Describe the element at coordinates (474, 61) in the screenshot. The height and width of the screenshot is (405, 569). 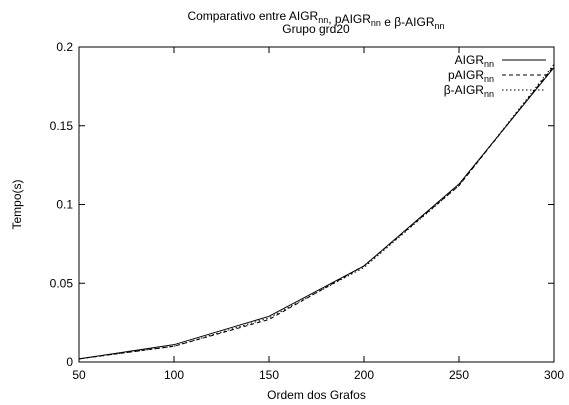
I see `legend-label-1: AIGRnn` at that location.